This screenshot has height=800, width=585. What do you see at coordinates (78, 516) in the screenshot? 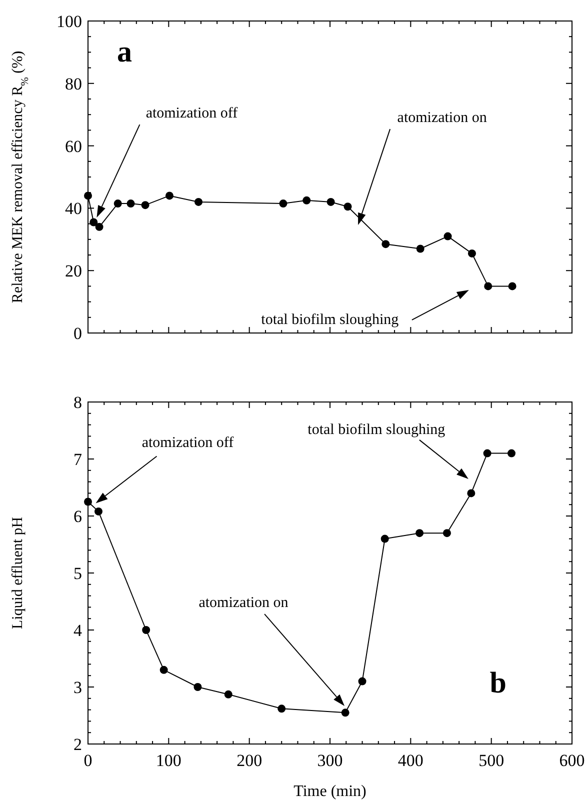
I see `y-tick-label: 6` at bounding box center [78, 516].